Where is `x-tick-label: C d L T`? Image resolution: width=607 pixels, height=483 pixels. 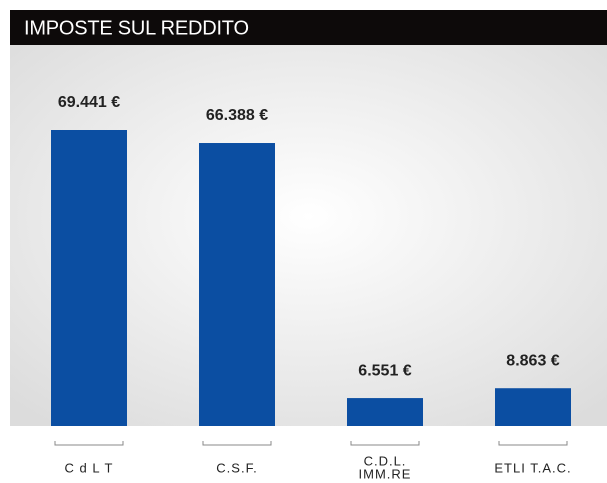 x-tick-label: C d L T is located at coordinates (89, 467).